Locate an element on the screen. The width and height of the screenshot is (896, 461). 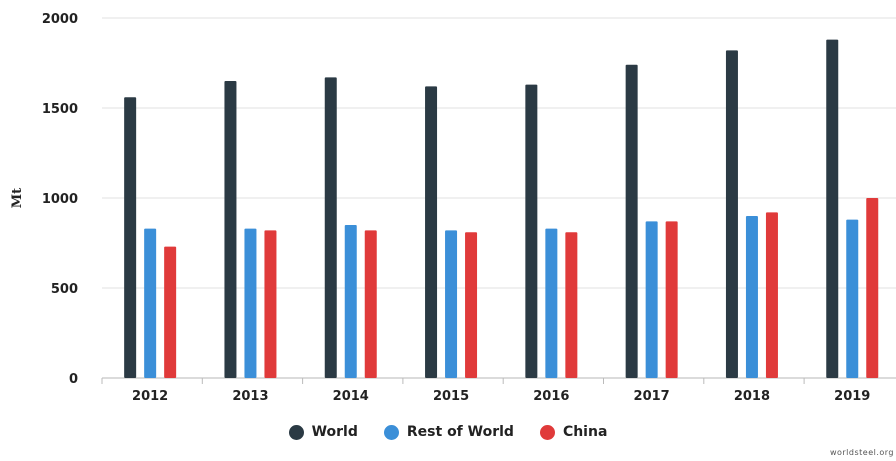
bar-world-2014 is located at coordinates (330, 228).